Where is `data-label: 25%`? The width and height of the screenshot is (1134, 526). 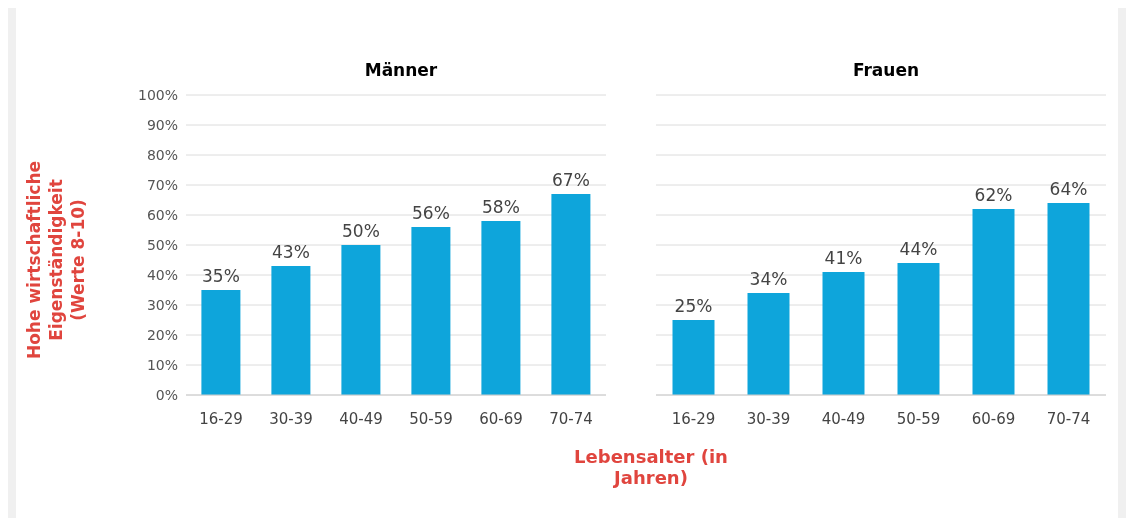 data-label: 25% is located at coordinates (693, 306).